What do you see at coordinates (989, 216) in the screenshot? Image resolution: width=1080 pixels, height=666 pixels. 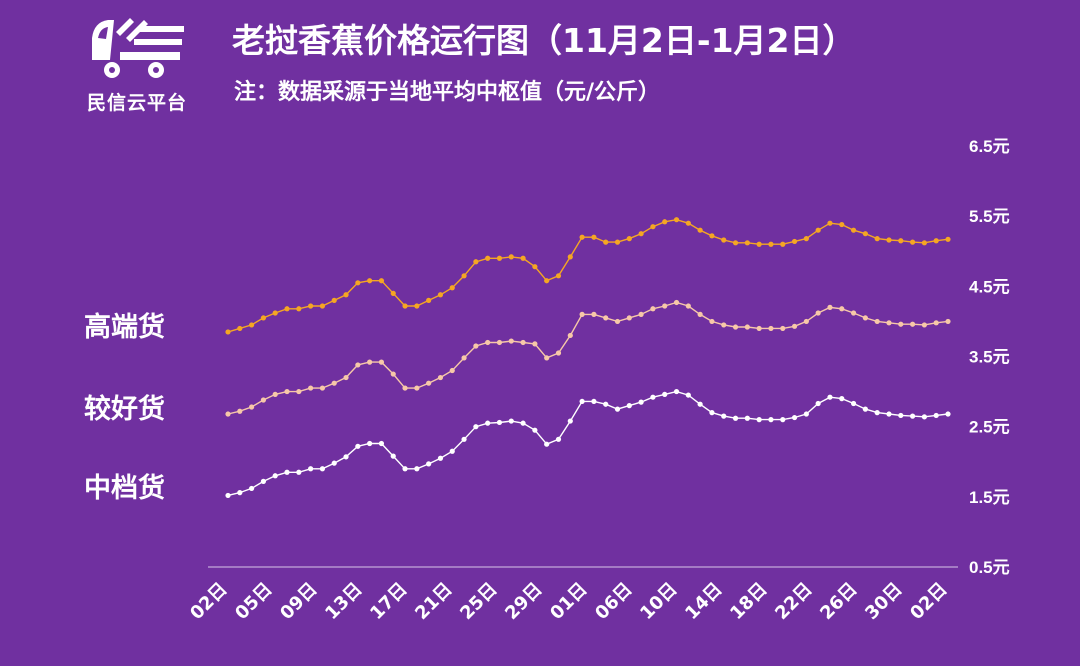 I see `y-tick-label: 5.5元` at bounding box center [989, 216].